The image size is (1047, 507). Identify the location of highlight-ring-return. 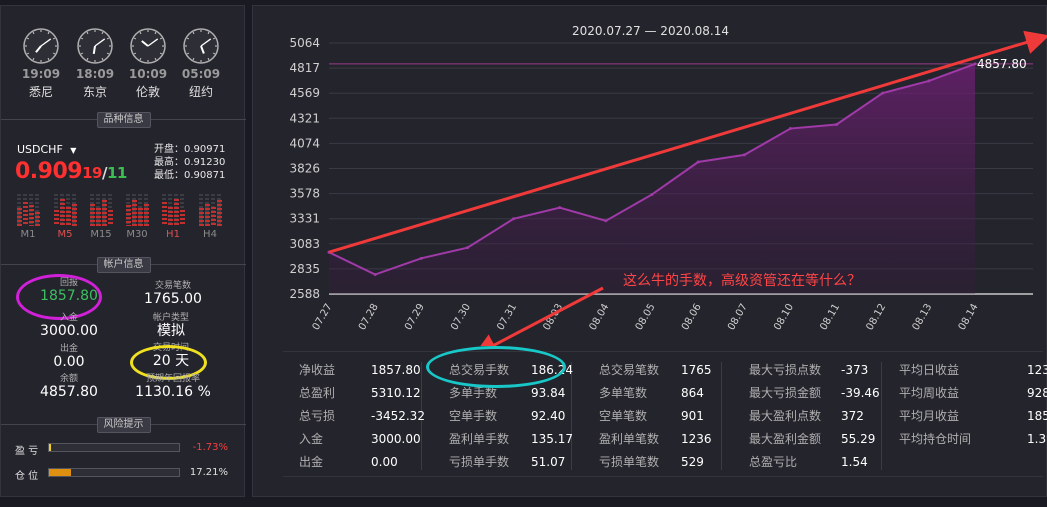
(59, 297).